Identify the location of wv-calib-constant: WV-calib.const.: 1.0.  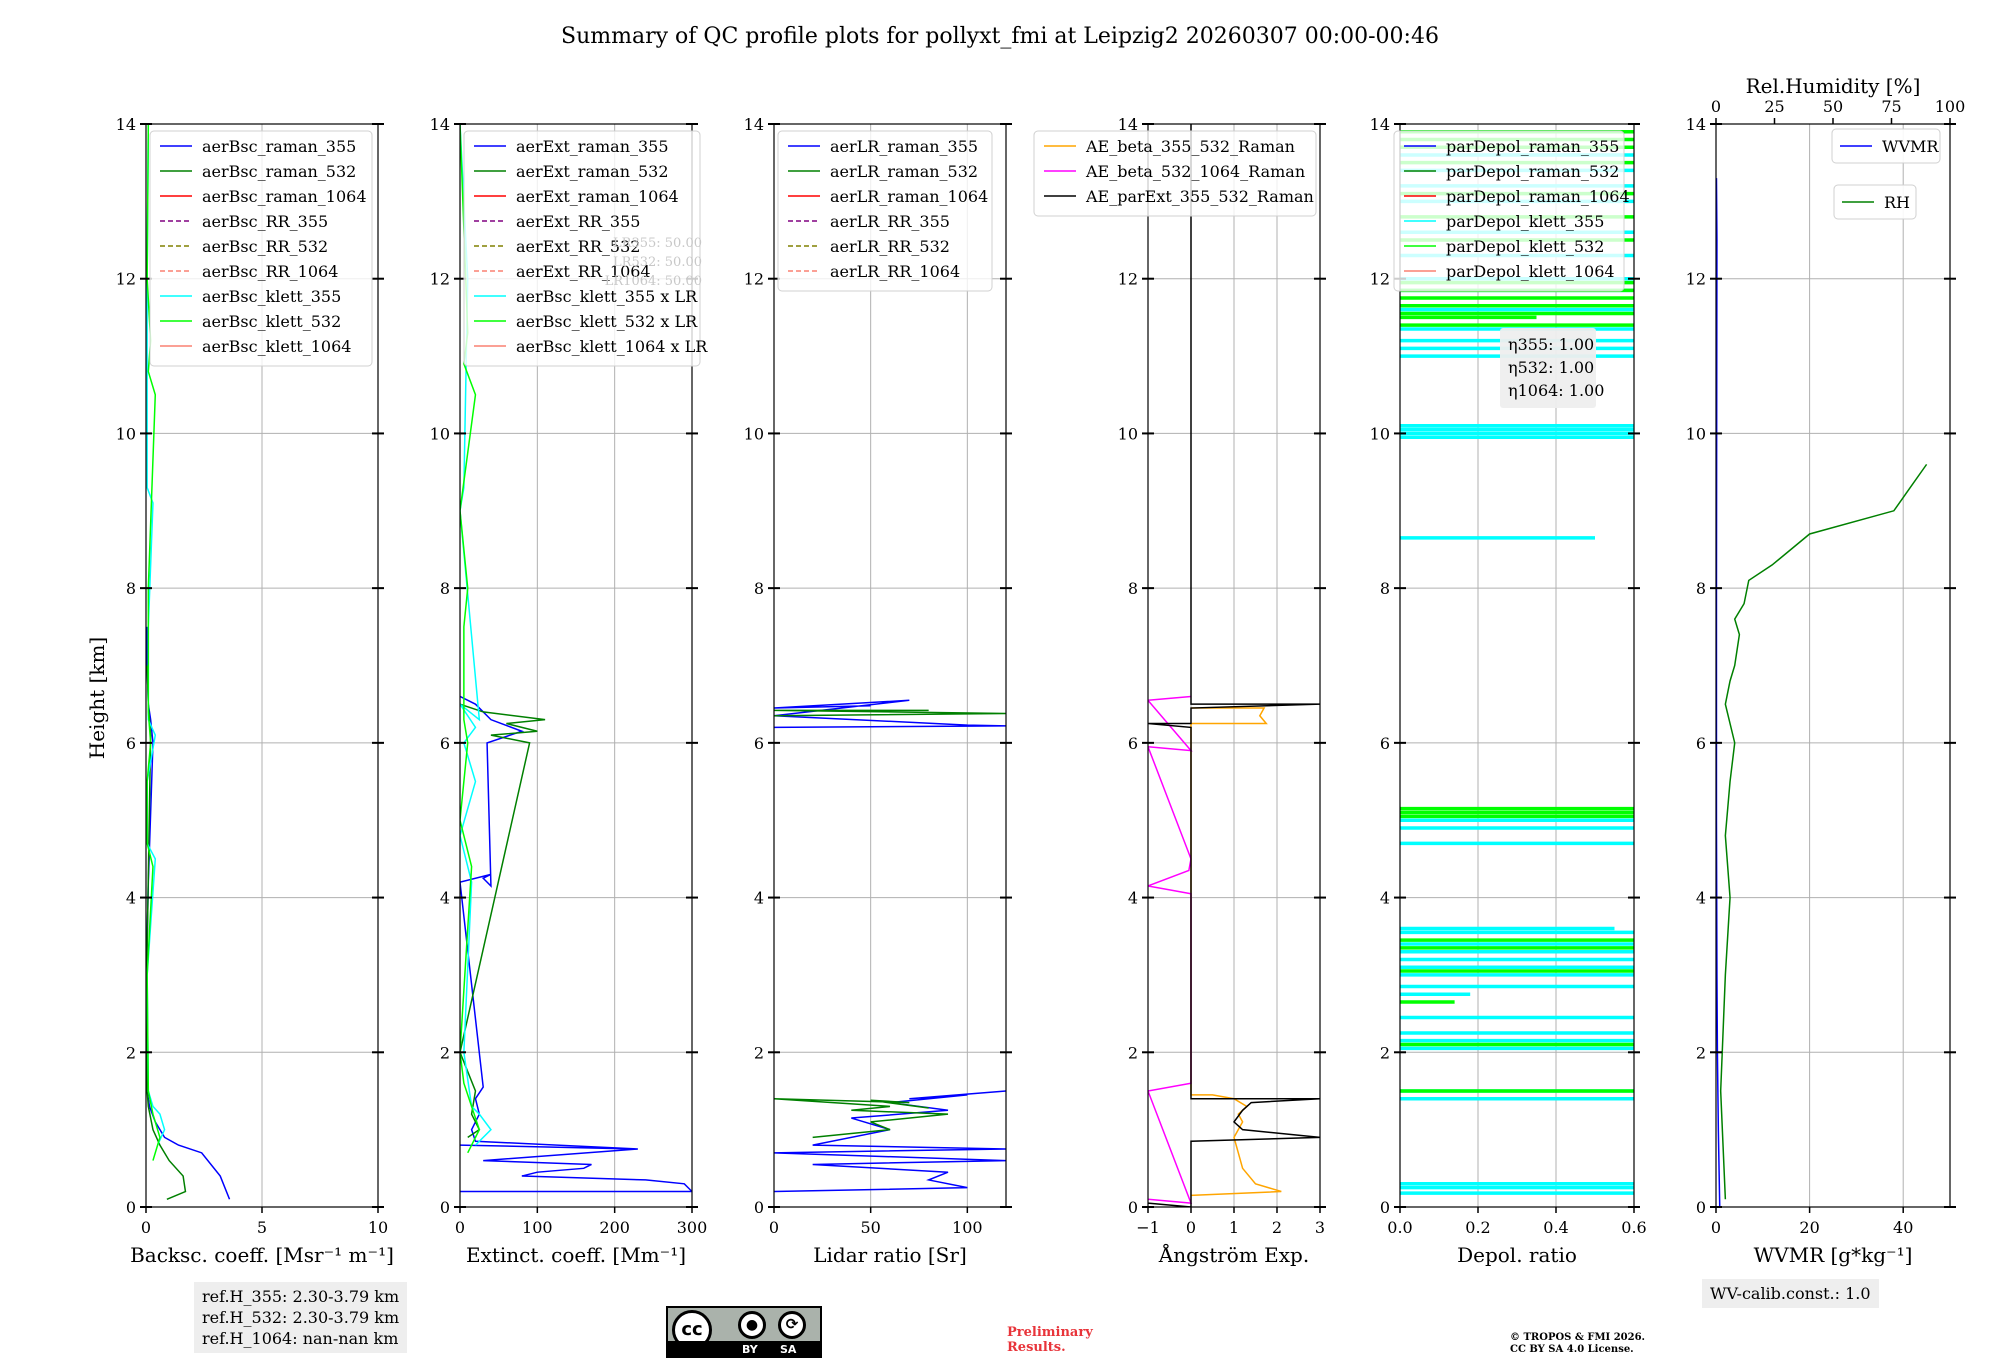
(1790, 1293).